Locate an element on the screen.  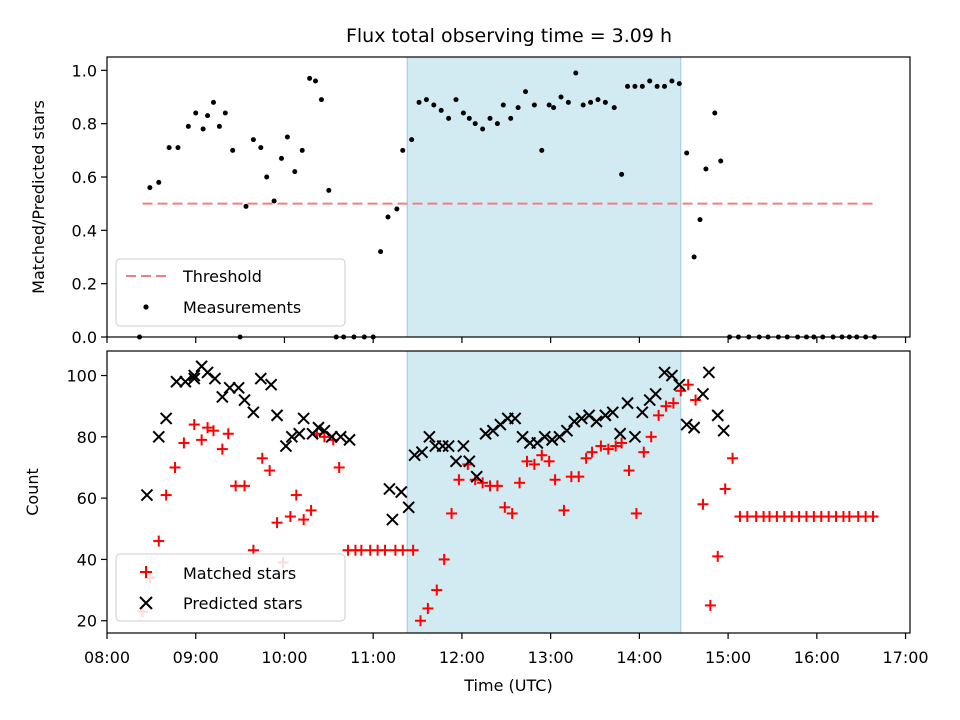
time-tick-label: 11:00 is located at coordinates (373, 657).